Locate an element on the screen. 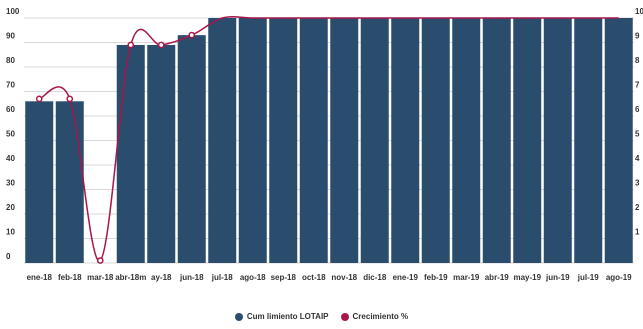 The image size is (643, 329). y-right-tick-label: 7 is located at coordinates (637, 85).